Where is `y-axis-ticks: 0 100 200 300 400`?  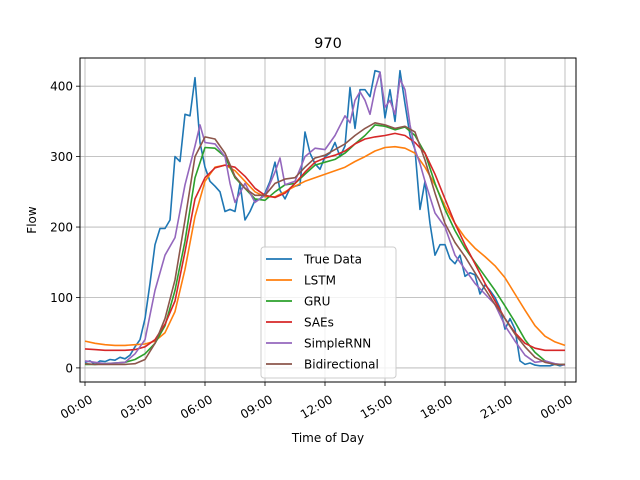 y-axis-ticks: 0 100 200 300 400 is located at coordinates (65, 227).